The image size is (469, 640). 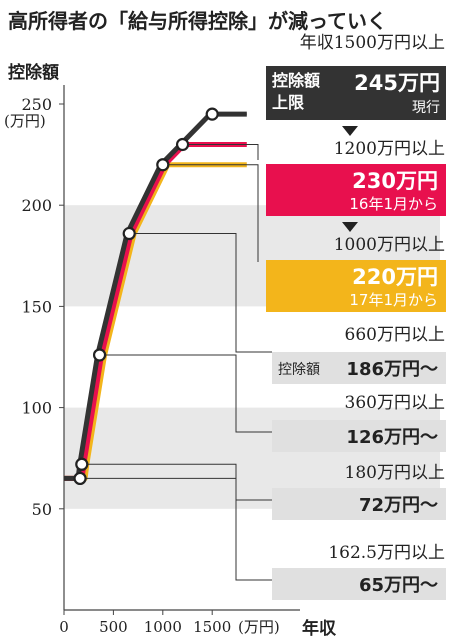 I want to click on y-axis-label: 控除額, so click(x=33, y=72).